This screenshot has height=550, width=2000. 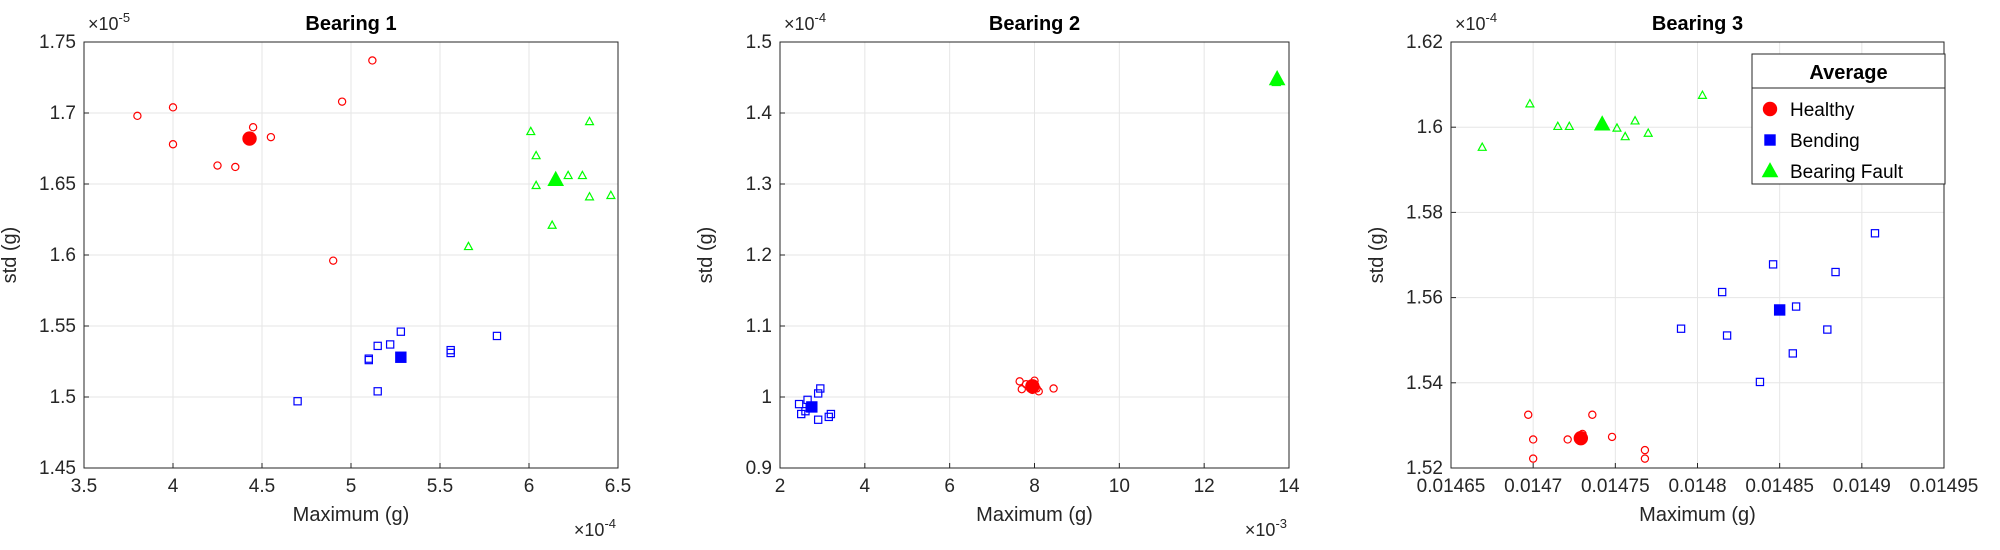 What do you see at coordinates (1779, 486) in the screenshot?
I see `x-tick-label: 0.01485` at bounding box center [1779, 486].